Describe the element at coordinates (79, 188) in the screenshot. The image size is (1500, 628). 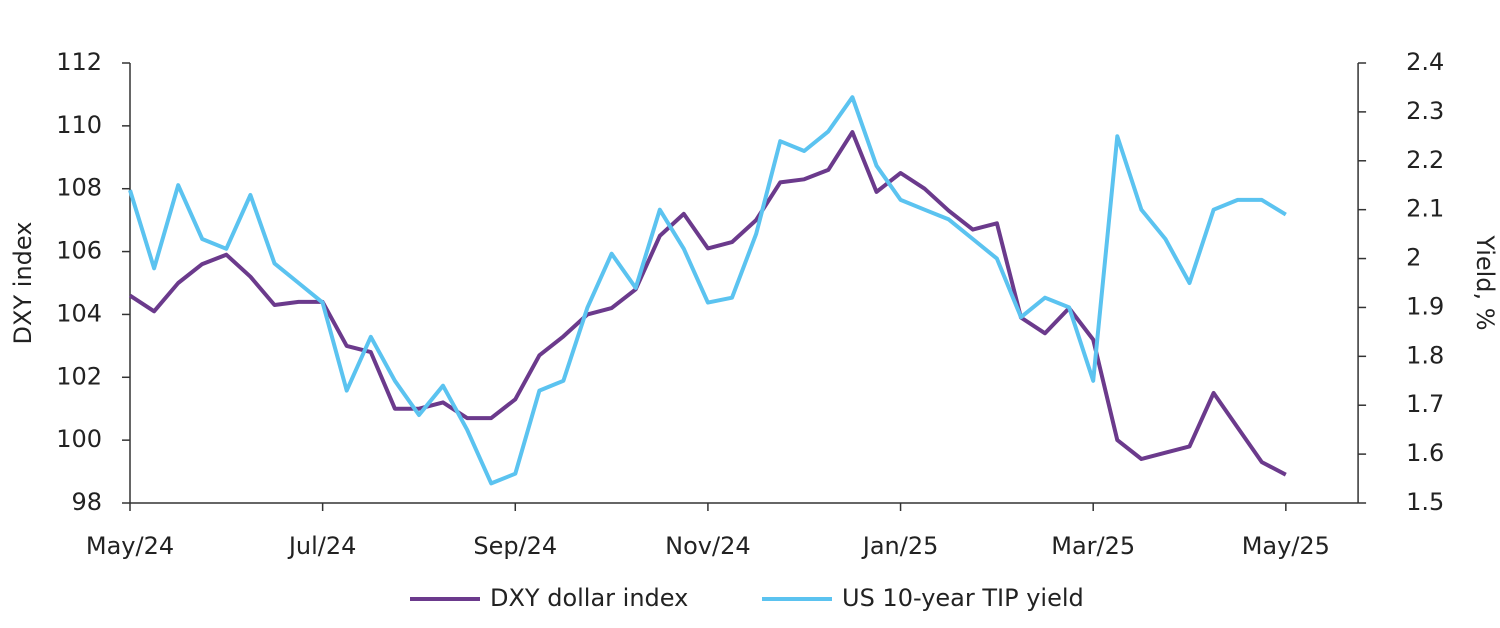
I see `y-tick-label: 108` at that location.